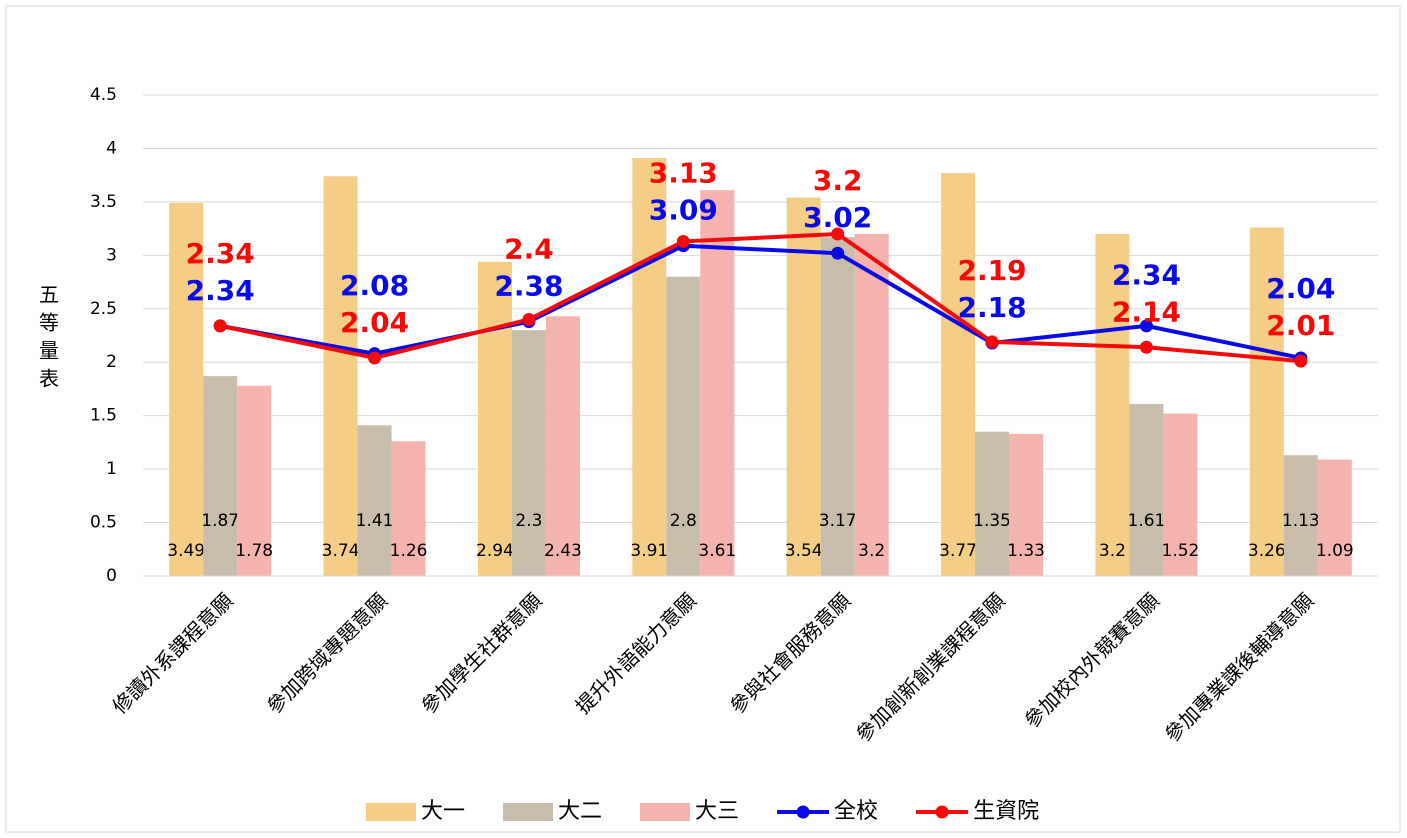 The width and height of the screenshot is (1407, 838). I want to click on y-tick-label: 0.5, so click(103, 523).